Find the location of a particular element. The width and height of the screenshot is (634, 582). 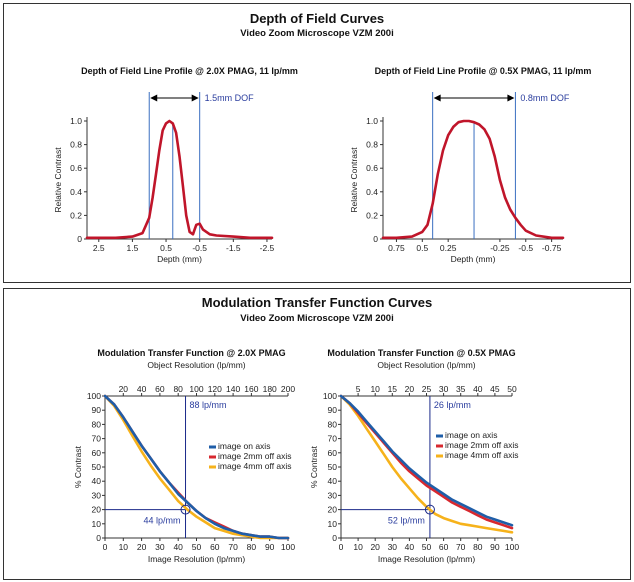

dof-2x-y-tick-label: 1.0 is located at coordinates (76, 121).